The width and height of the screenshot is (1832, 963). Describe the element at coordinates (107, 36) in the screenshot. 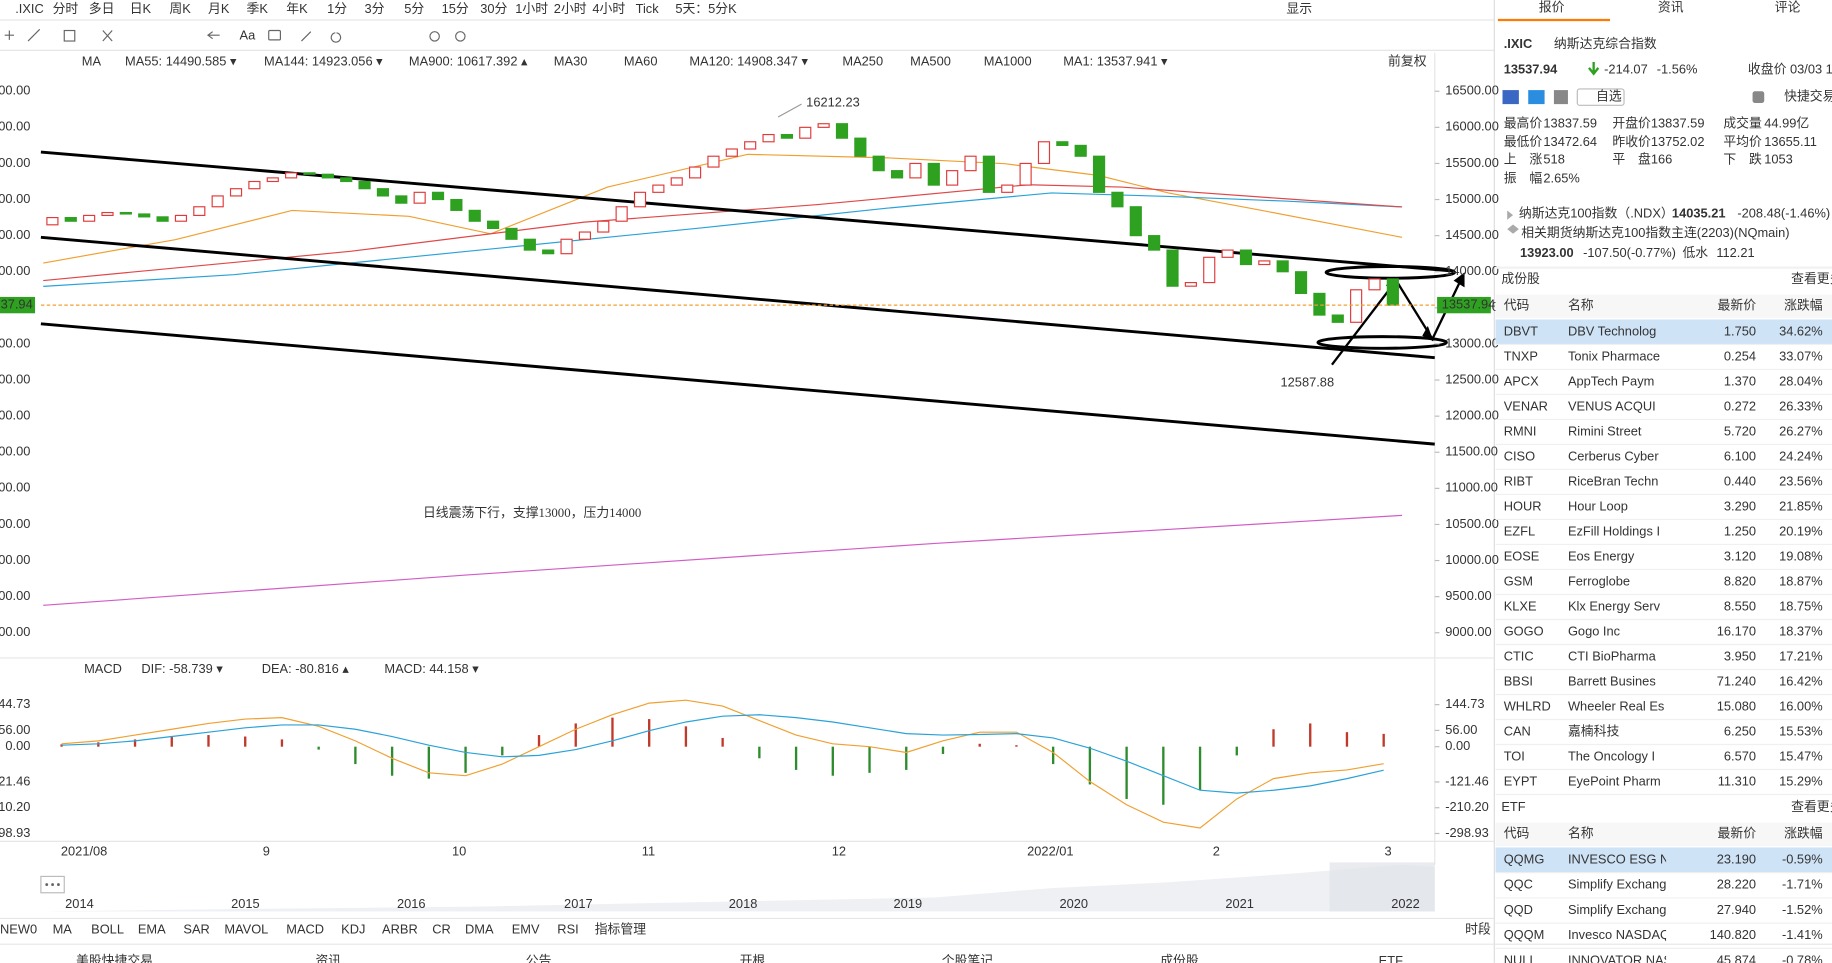

I see `fib-tool-icon` at that location.